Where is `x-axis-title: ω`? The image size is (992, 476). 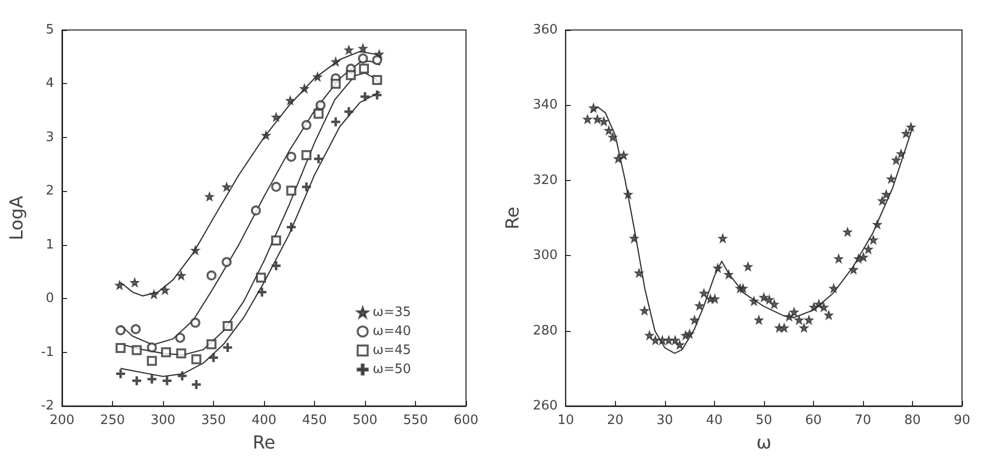 x-axis-title: ω is located at coordinates (764, 443).